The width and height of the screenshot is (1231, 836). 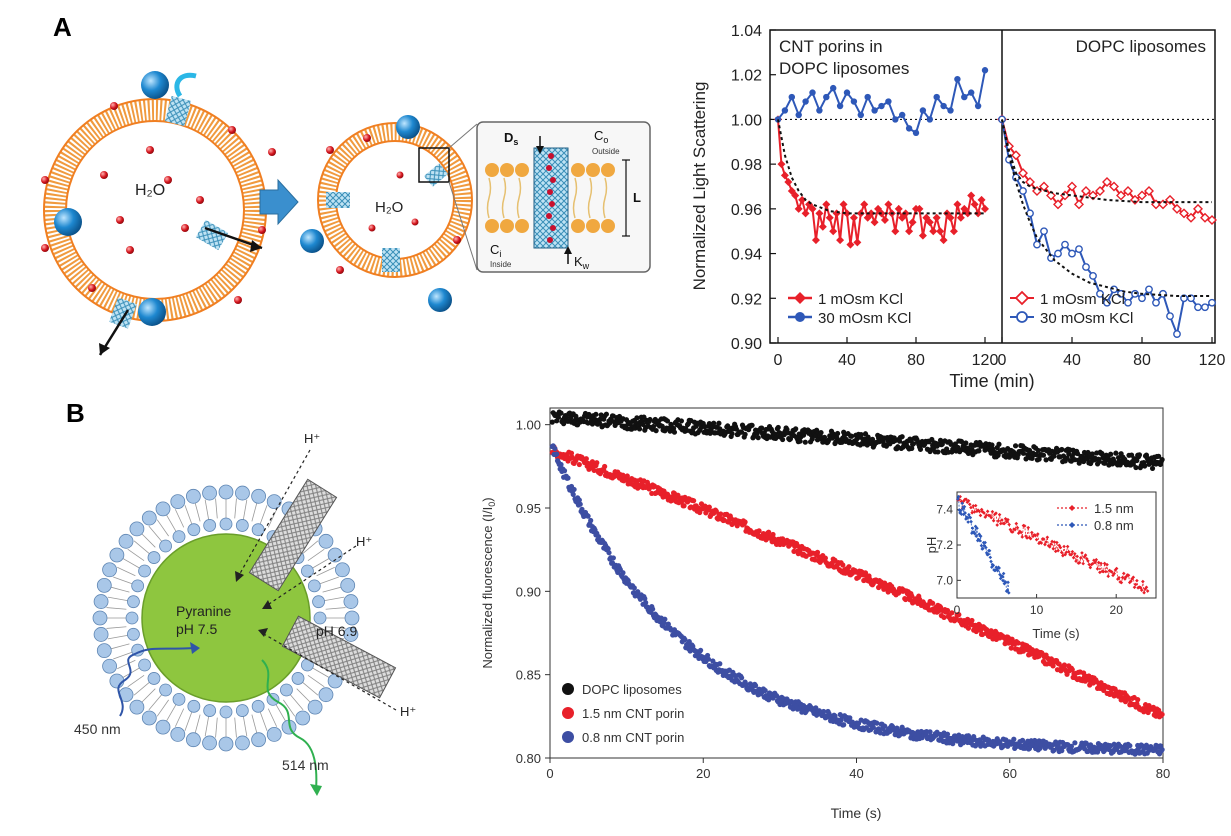 What do you see at coordinates (746, 299) in the screenshot?
I see `y-tick-label: 0.92` at bounding box center [746, 299].